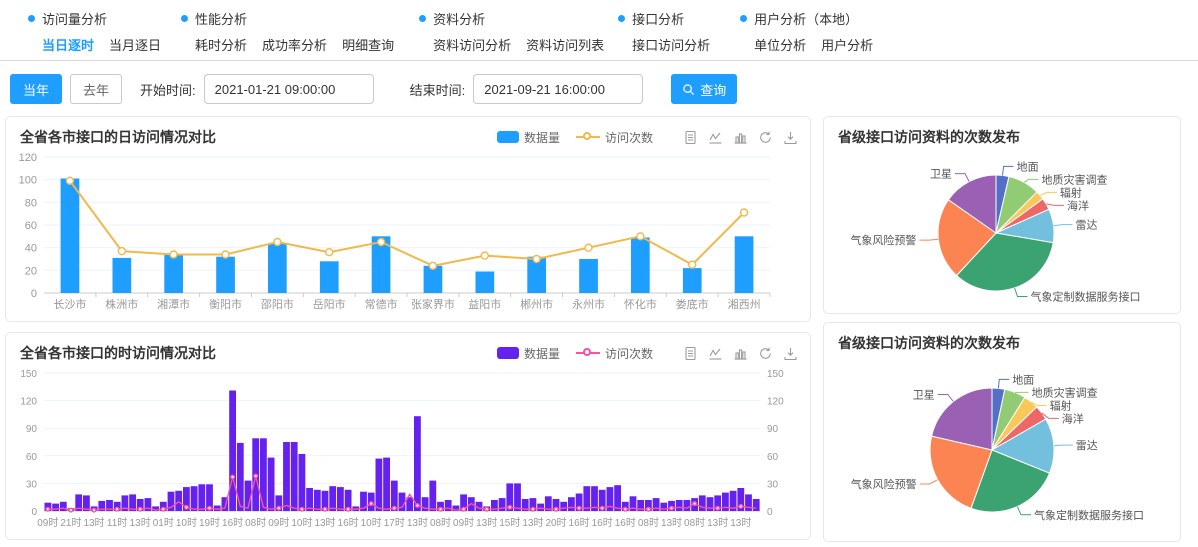 The width and height of the screenshot is (1198, 547). What do you see at coordinates (121, 304) in the screenshot?
I see `svg-text: 株洲市` at bounding box center [121, 304].